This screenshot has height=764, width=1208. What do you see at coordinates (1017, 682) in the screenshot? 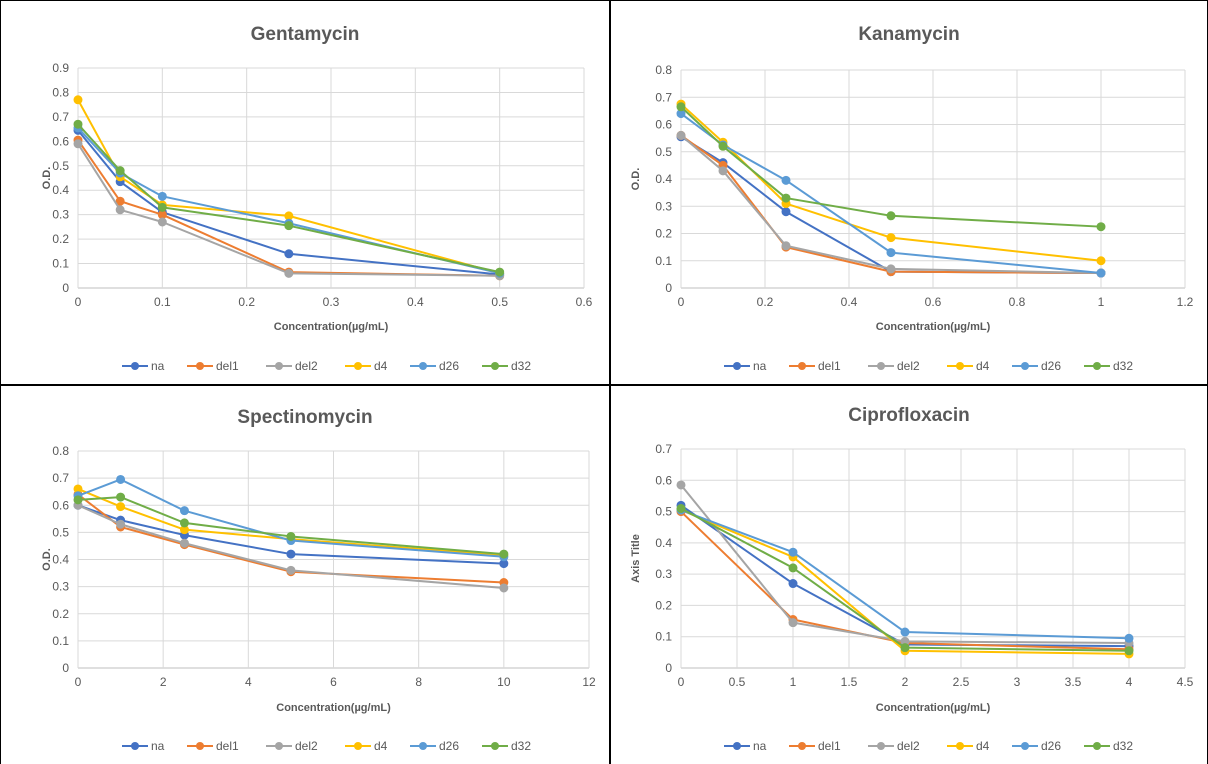
I see `x-tick-label: 3` at bounding box center [1017, 682].